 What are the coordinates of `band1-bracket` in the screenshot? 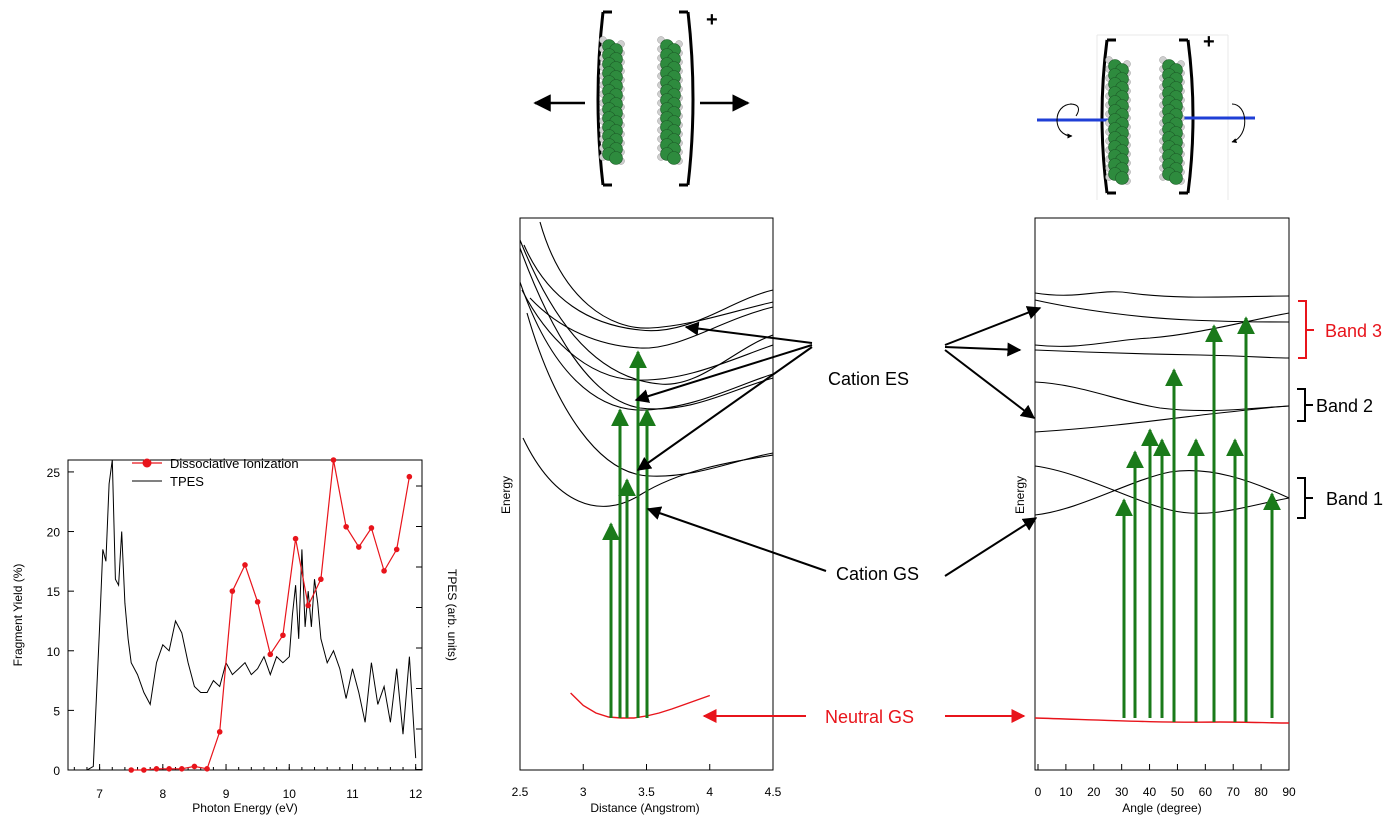 It's located at (1305, 498).